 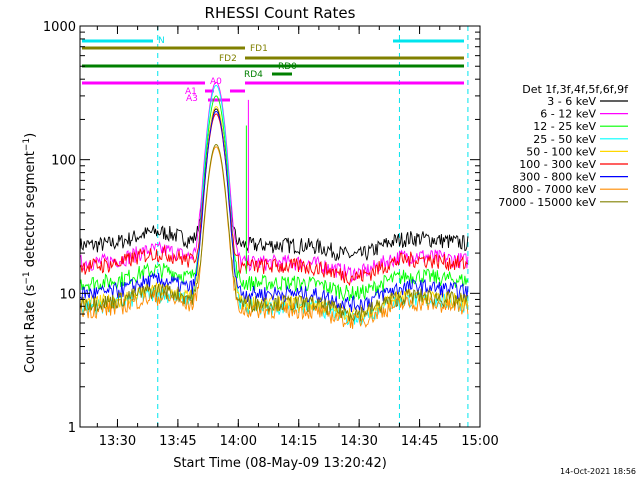 What do you see at coordinates (557, 177) in the screenshot?
I see `legend-label-6: 300 - 800 keV` at bounding box center [557, 177].